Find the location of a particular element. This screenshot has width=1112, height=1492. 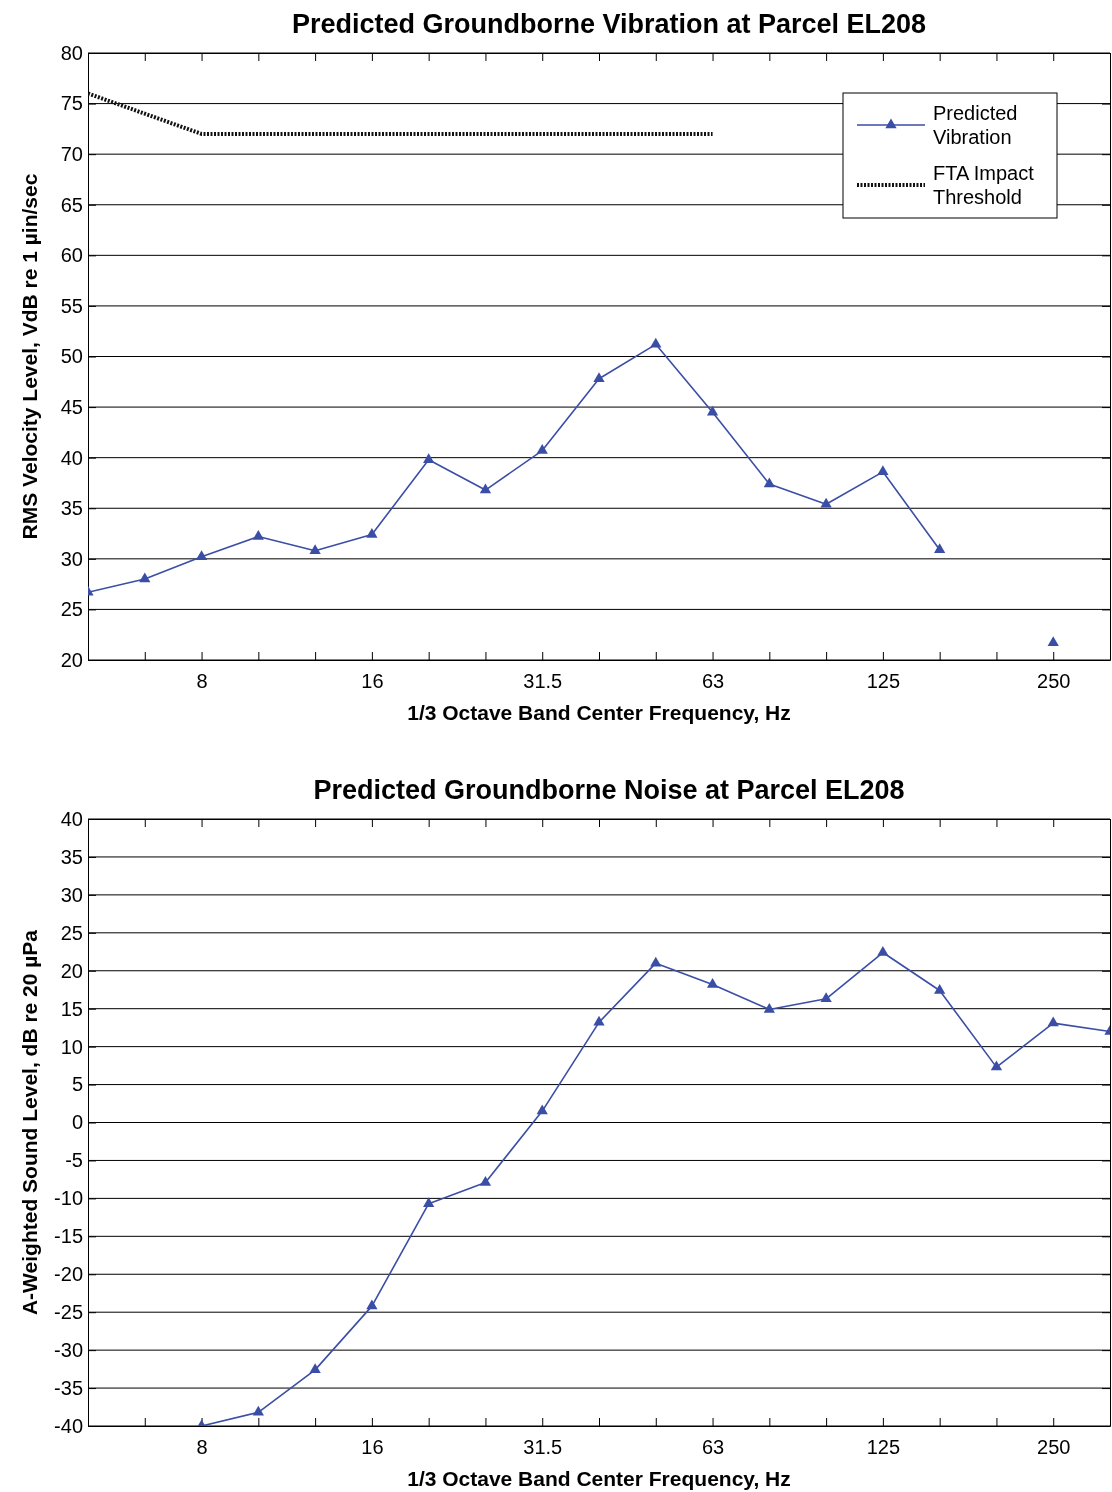

y-tick-label: 50 is located at coordinates (71, 356).